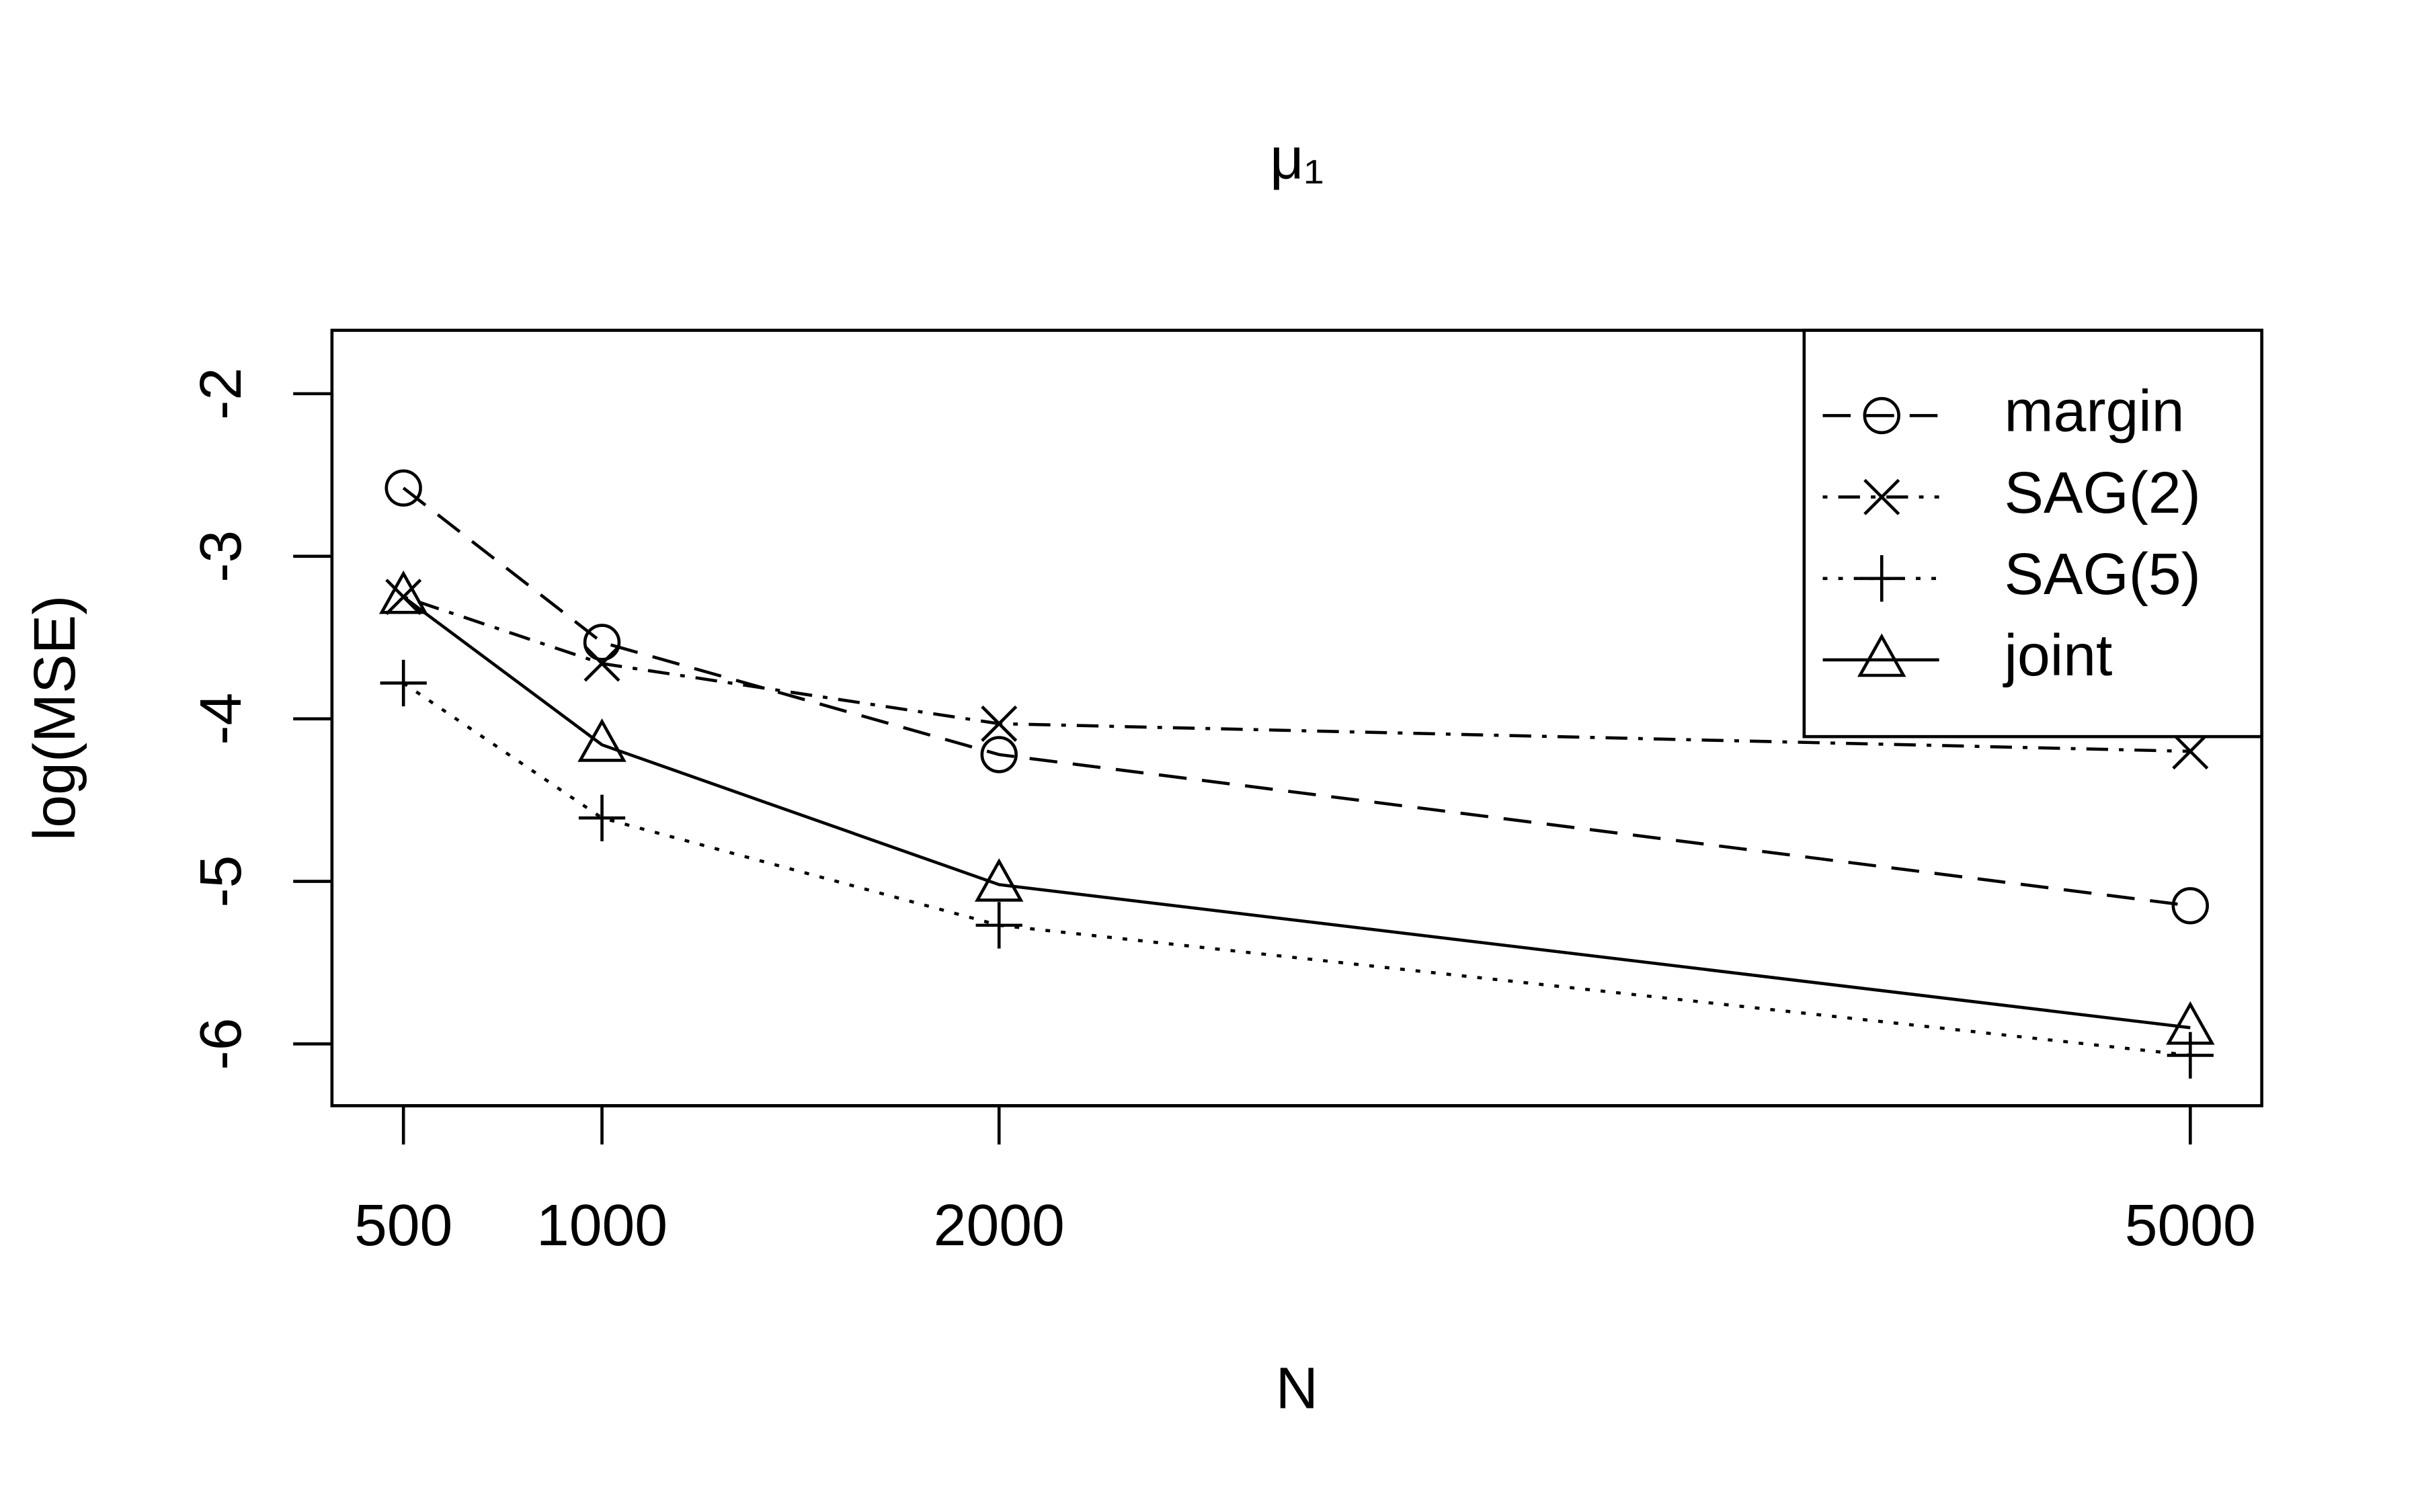 The width and height of the screenshot is (2420, 1512). Describe the element at coordinates (1297, 158) in the screenshot. I see `chart-title: μ₁` at that location.